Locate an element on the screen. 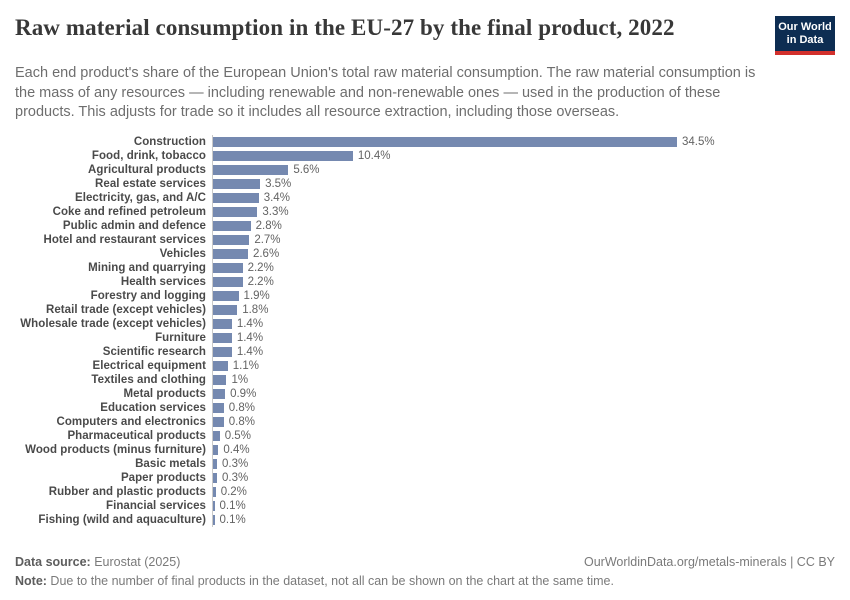 This screenshot has height=600, width=850. category-label: Wholesale trade (except vehicles) is located at coordinates (113, 323).